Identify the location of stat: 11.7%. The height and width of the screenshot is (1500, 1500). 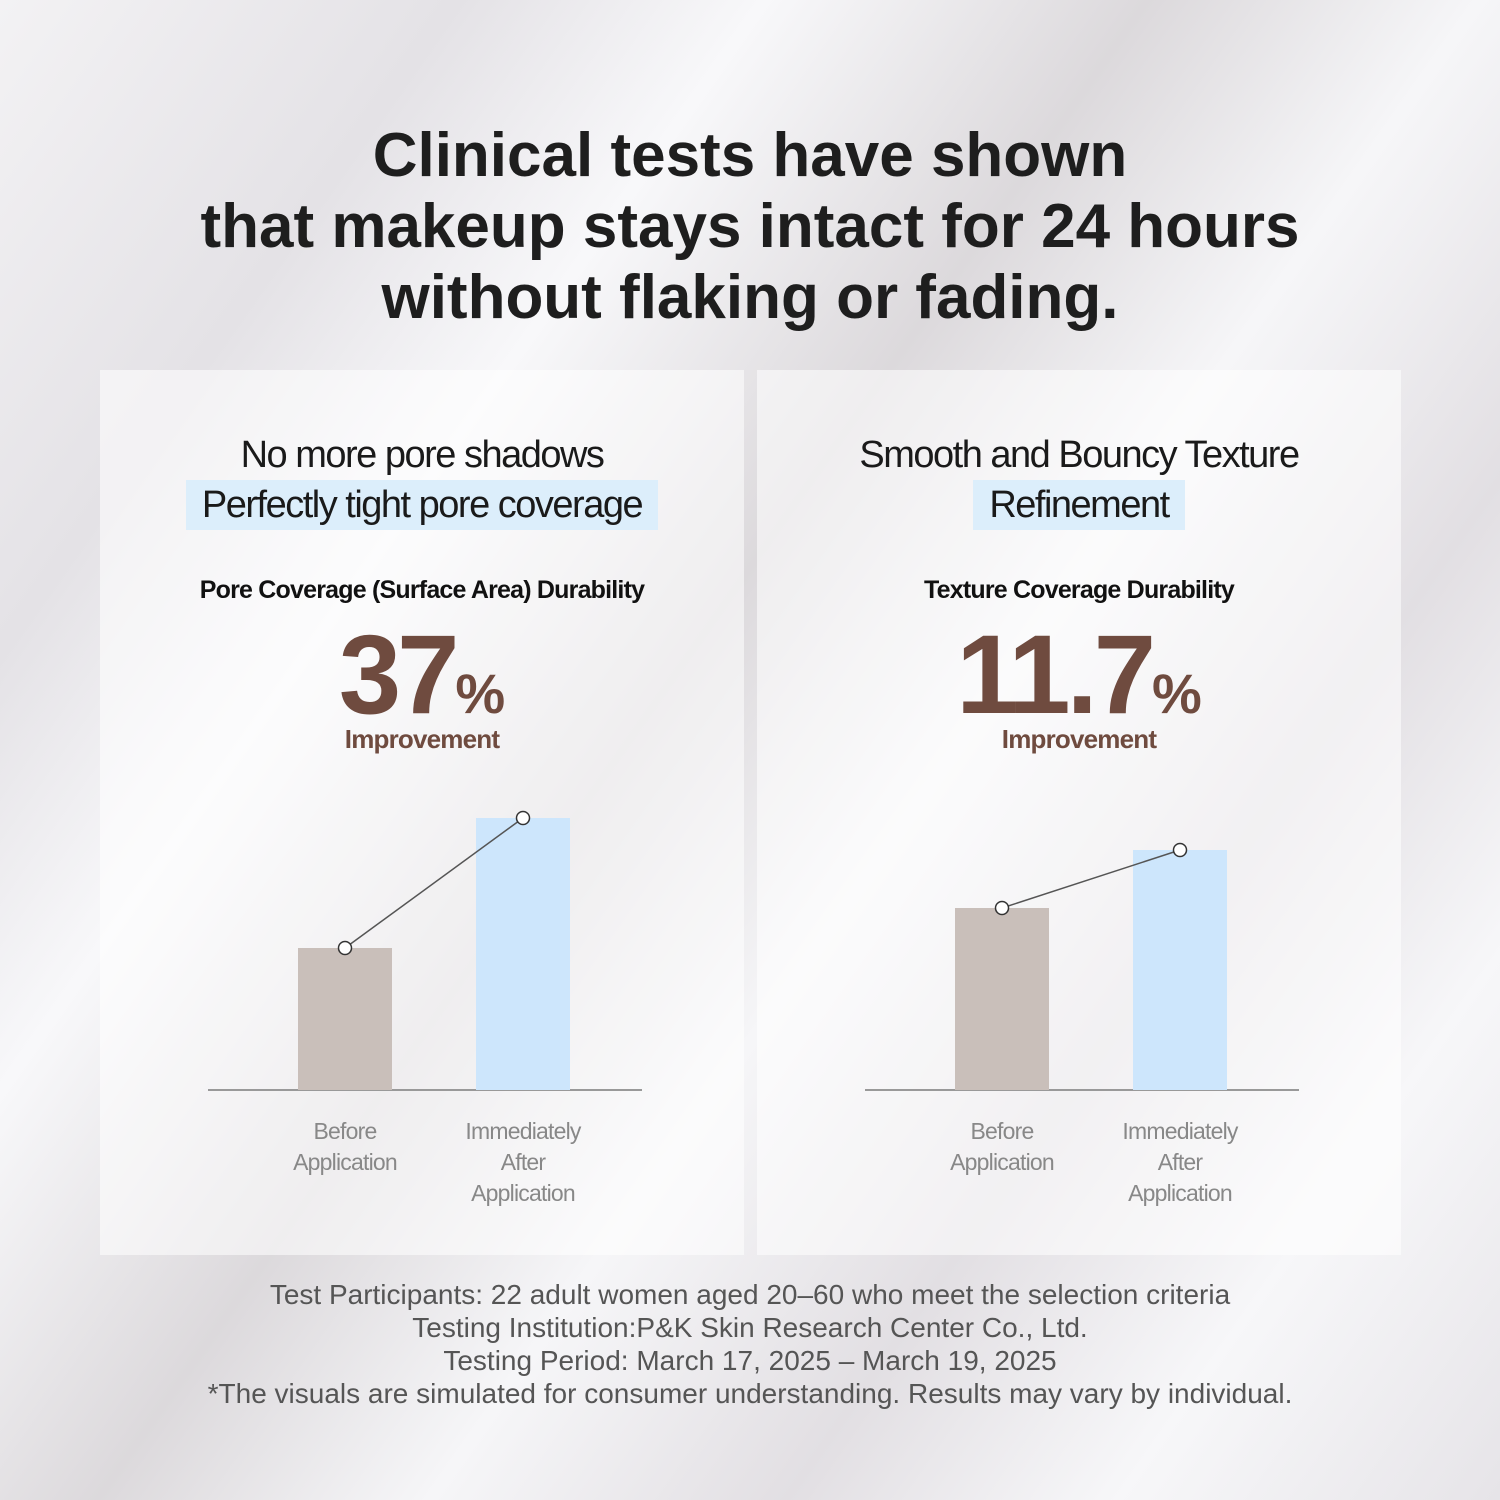
(1079, 674).